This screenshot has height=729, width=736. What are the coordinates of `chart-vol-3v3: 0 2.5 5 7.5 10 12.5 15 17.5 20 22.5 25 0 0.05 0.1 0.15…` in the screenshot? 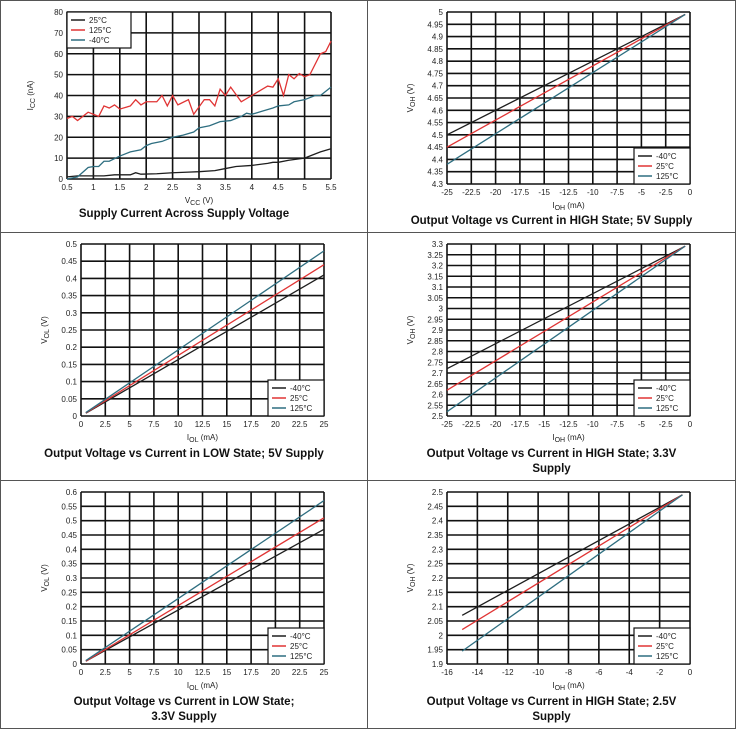 It's located at (184, 590).